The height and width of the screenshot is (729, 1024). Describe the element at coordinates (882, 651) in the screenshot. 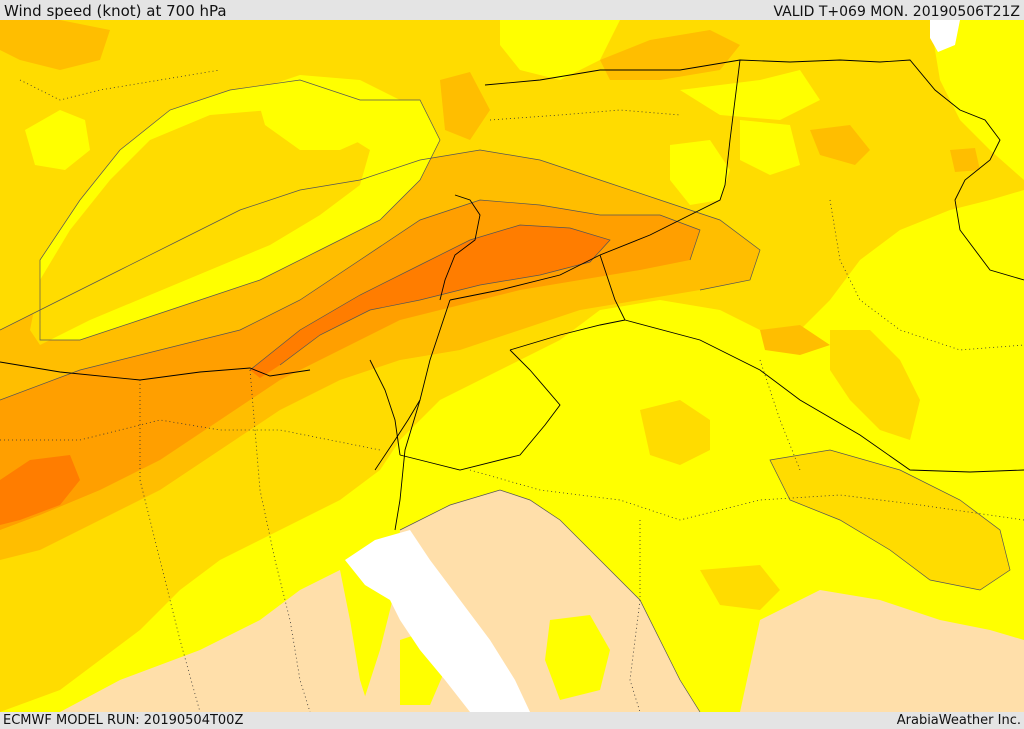

I see `wind-band-0-10-east` at that location.